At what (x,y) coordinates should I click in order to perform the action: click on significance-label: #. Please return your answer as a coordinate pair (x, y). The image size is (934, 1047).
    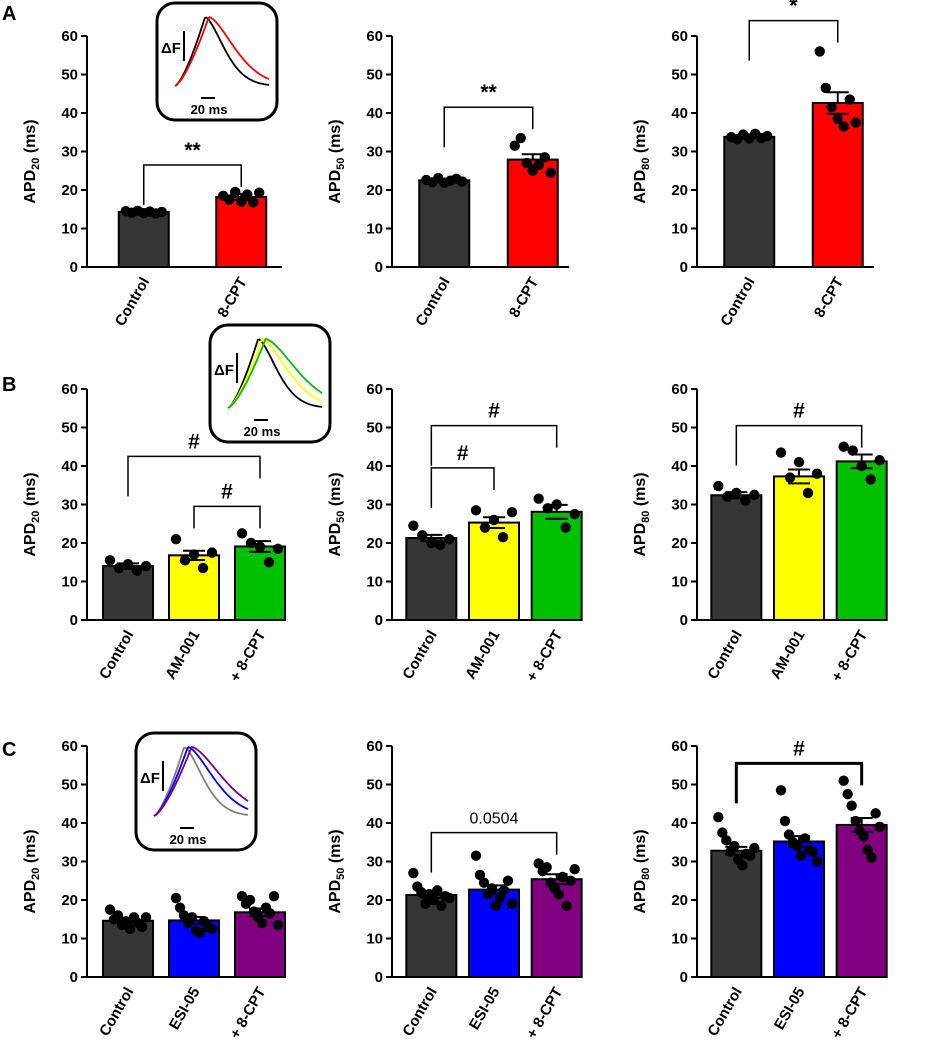
    Looking at the image, I should click on (799, 411).